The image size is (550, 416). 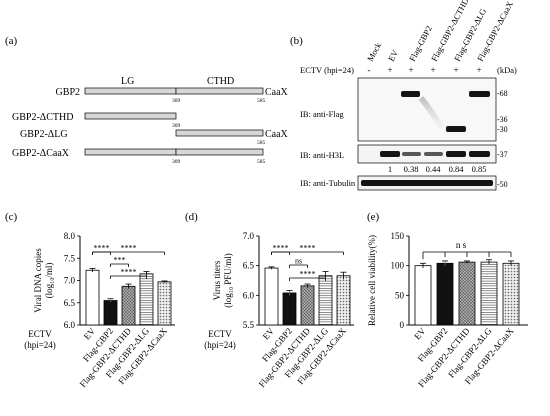 What do you see at coordinates (461, 245) in the screenshot?
I see `significance-label: n s` at bounding box center [461, 245].